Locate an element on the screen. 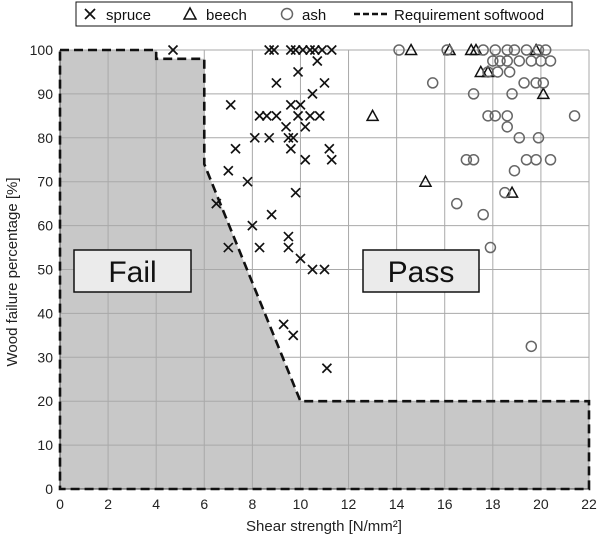 The height and width of the screenshot is (539, 600). pass-label-box: Pass is located at coordinates (421, 271).